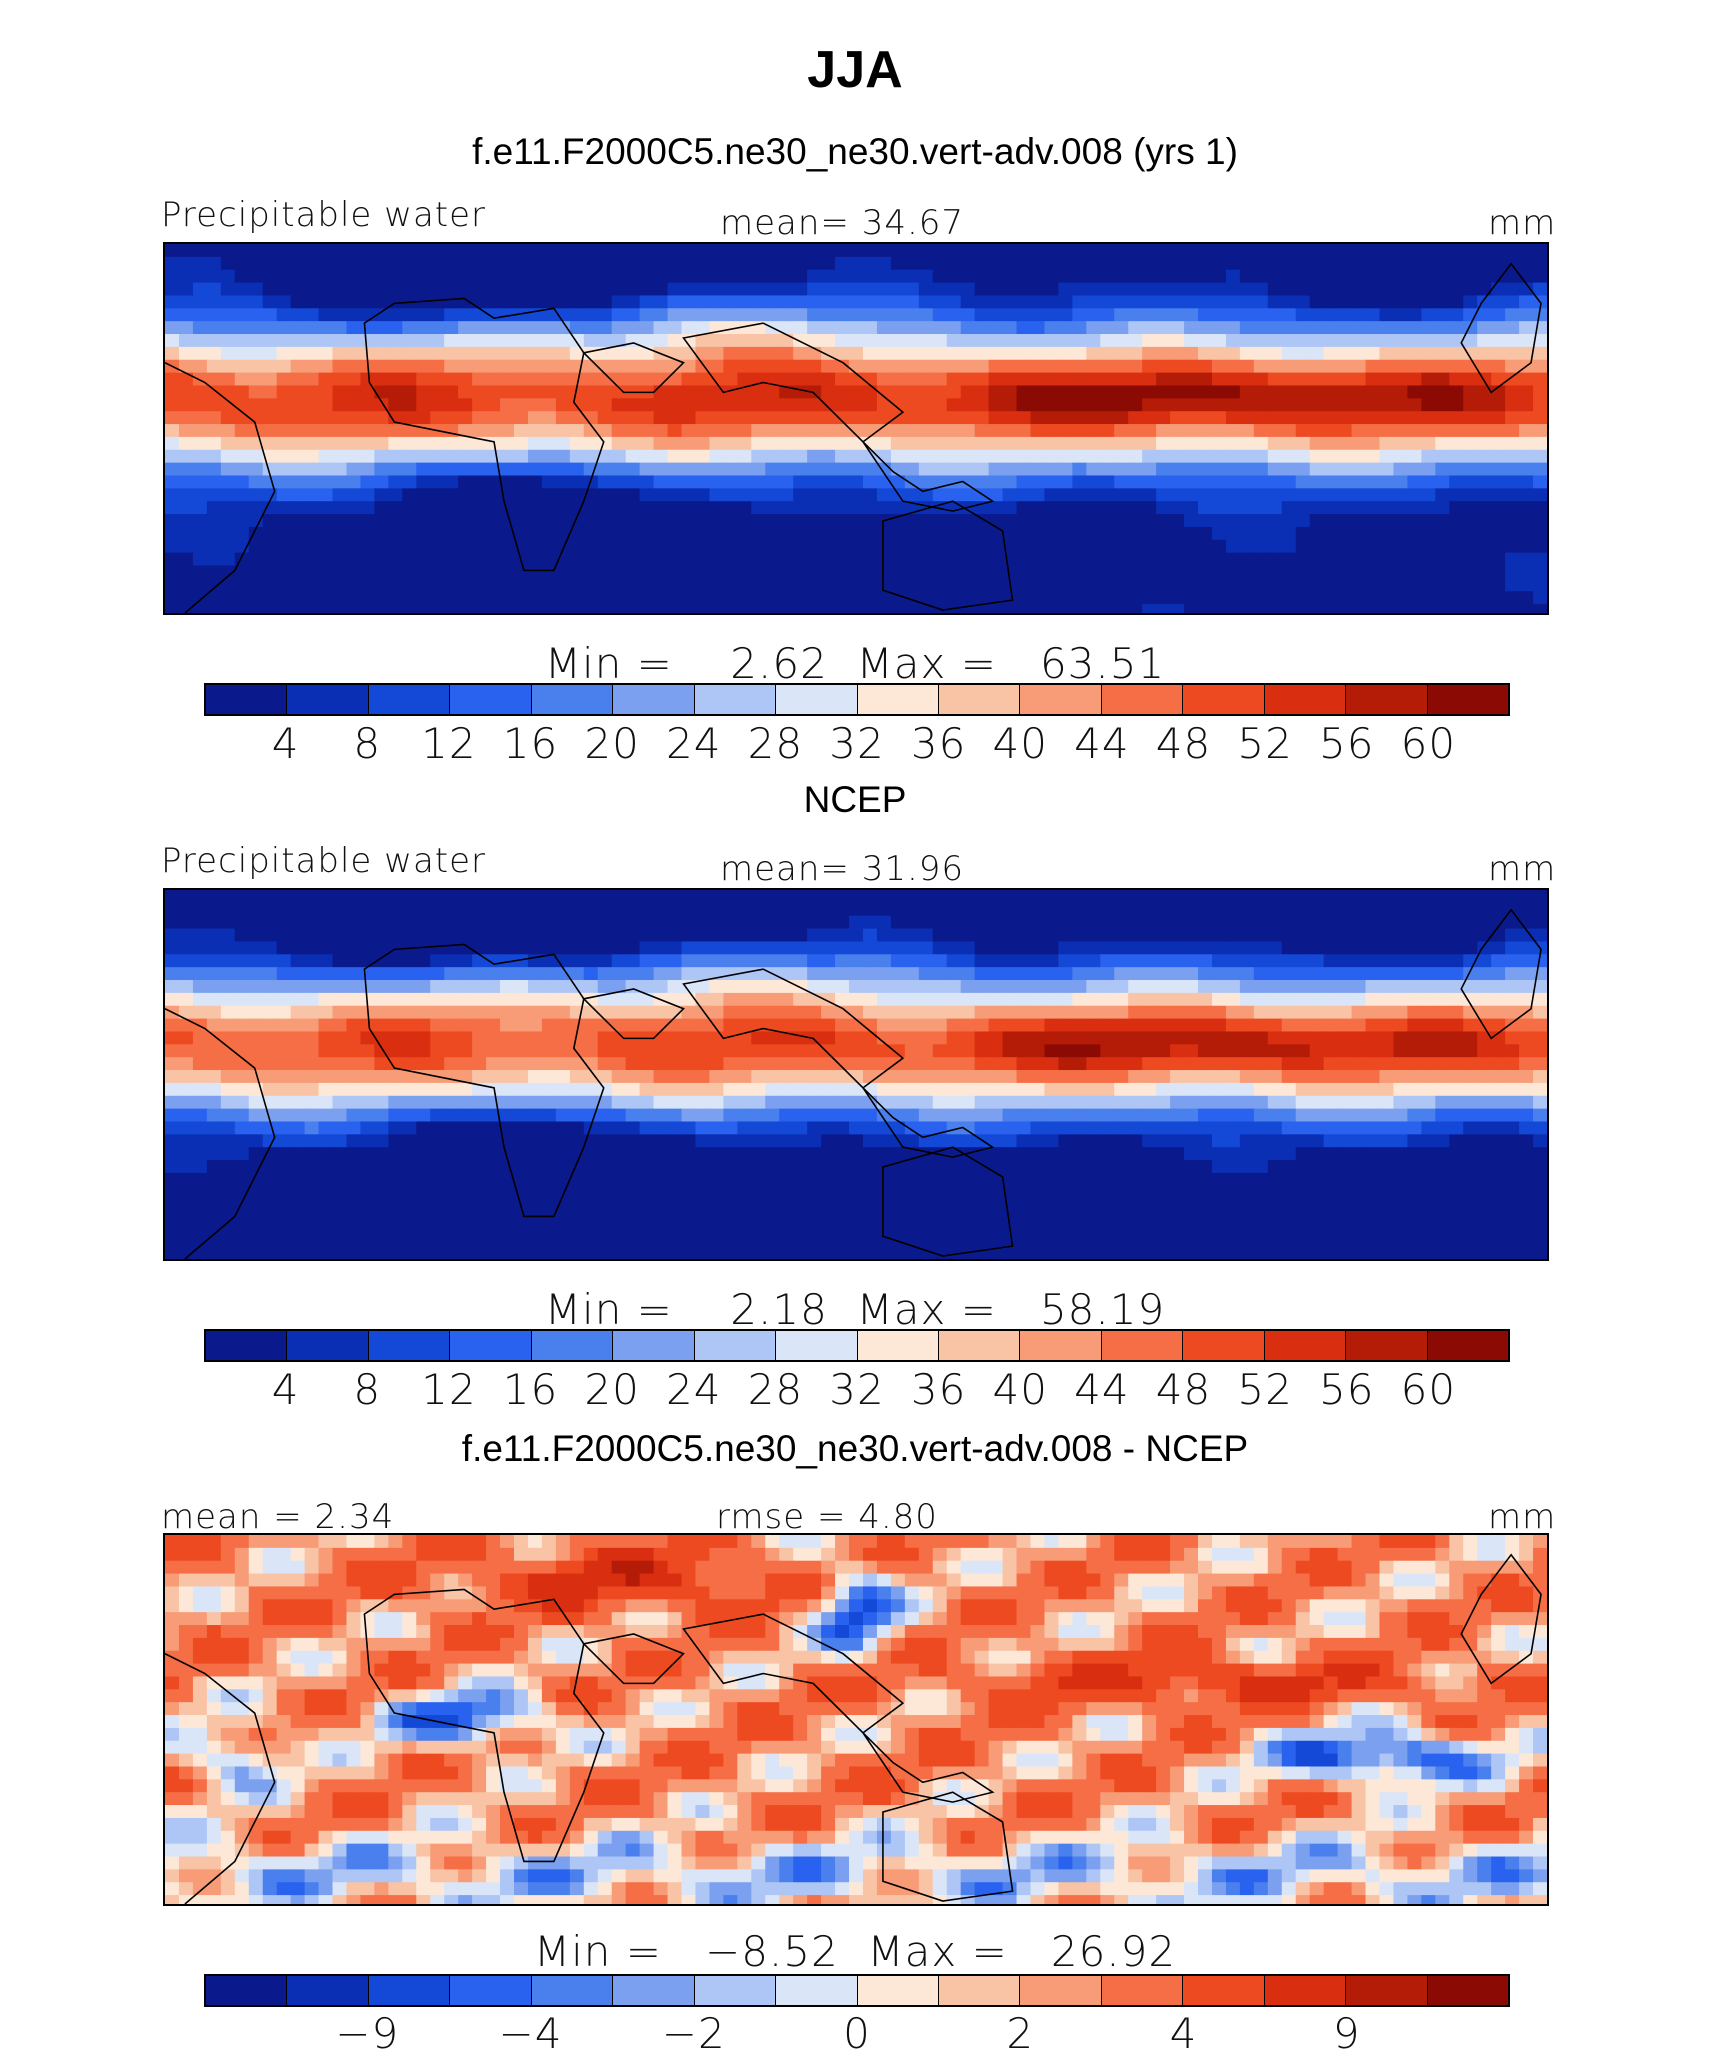 The image size is (1710, 2064). Describe the element at coordinates (842, 223) in the screenshot. I see `panel1-mean-label: mean= 34.67` at that location.